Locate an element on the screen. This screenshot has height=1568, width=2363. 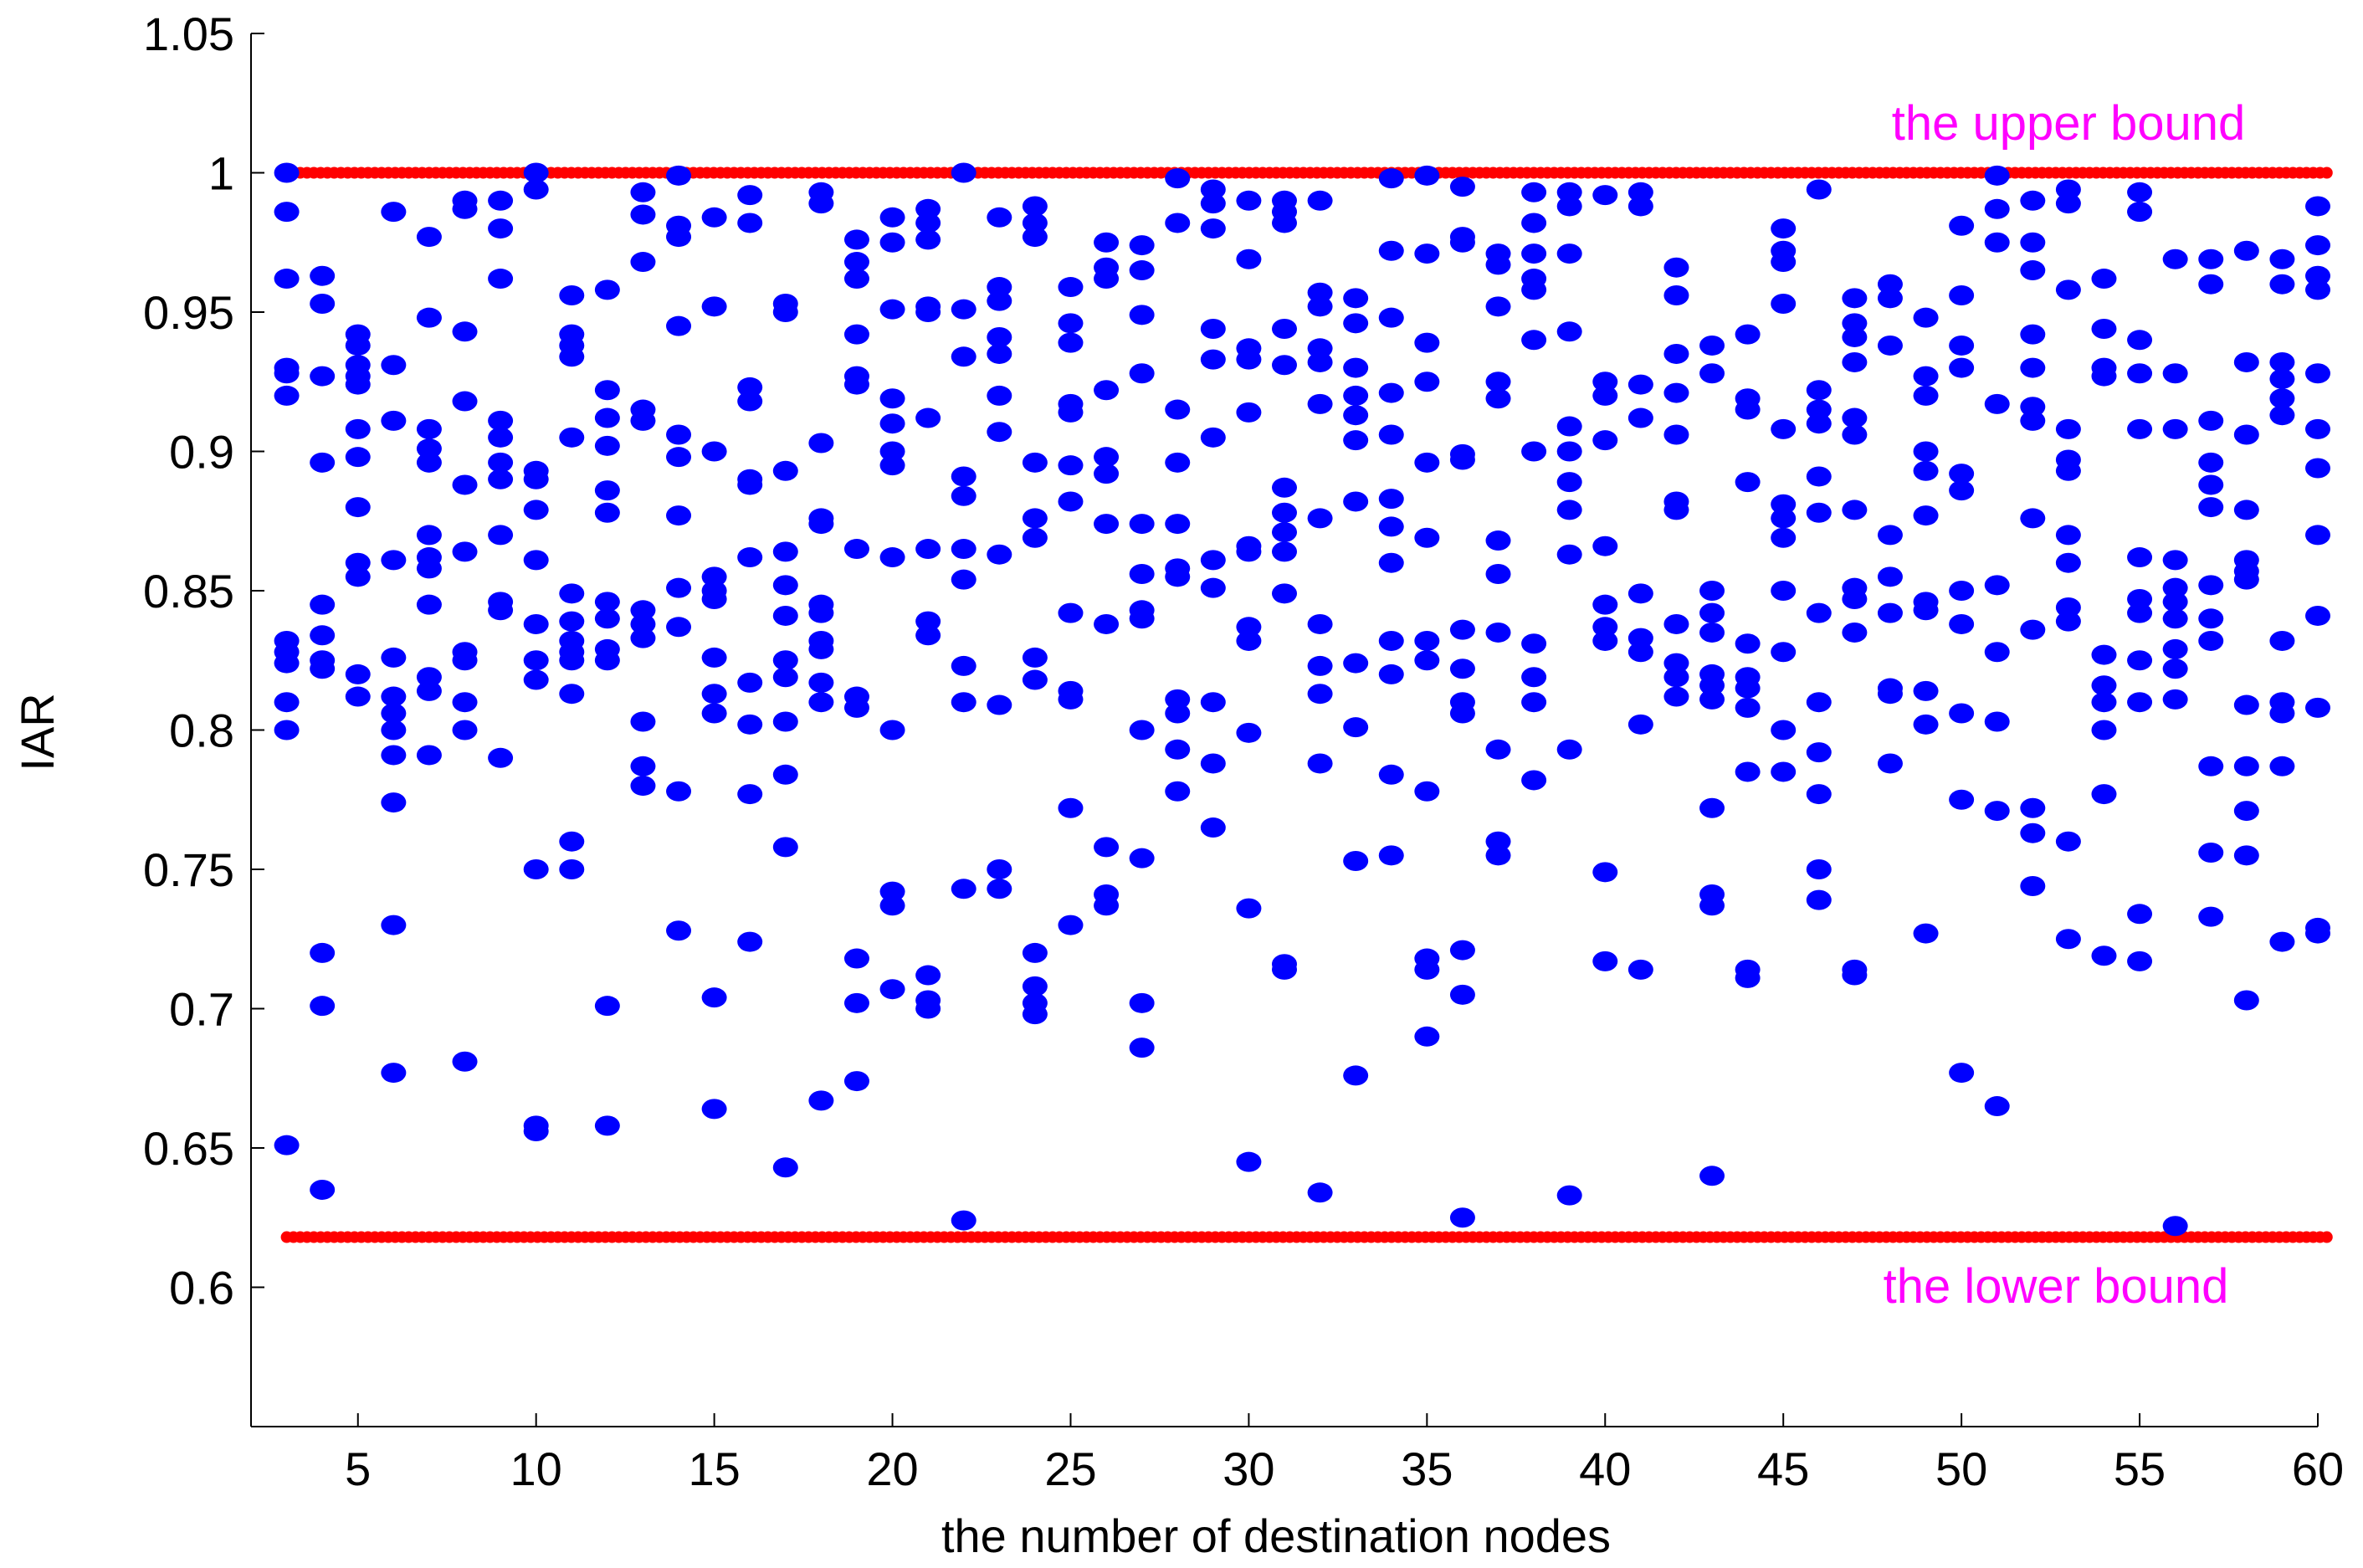
x-tick-label: 50 is located at coordinates (1961, 1469).